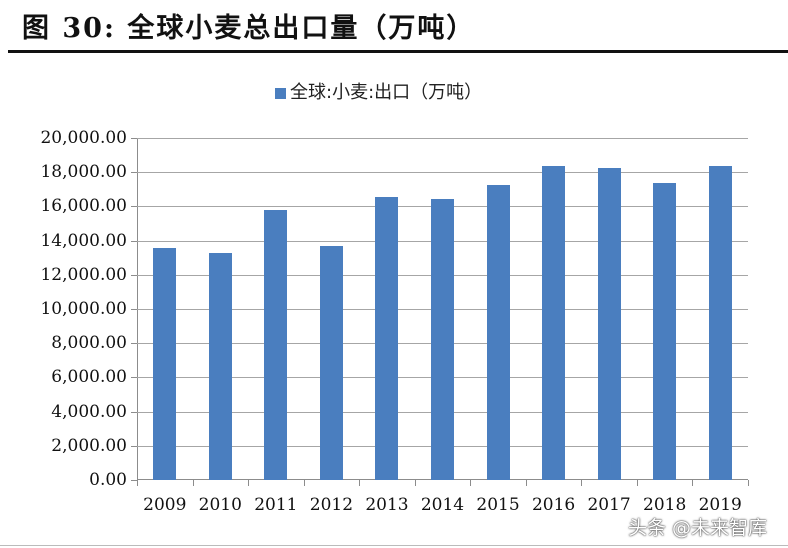 Image resolution: width=788 pixels, height=548 pixels. I want to click on bar-2013, so click(387, 338).